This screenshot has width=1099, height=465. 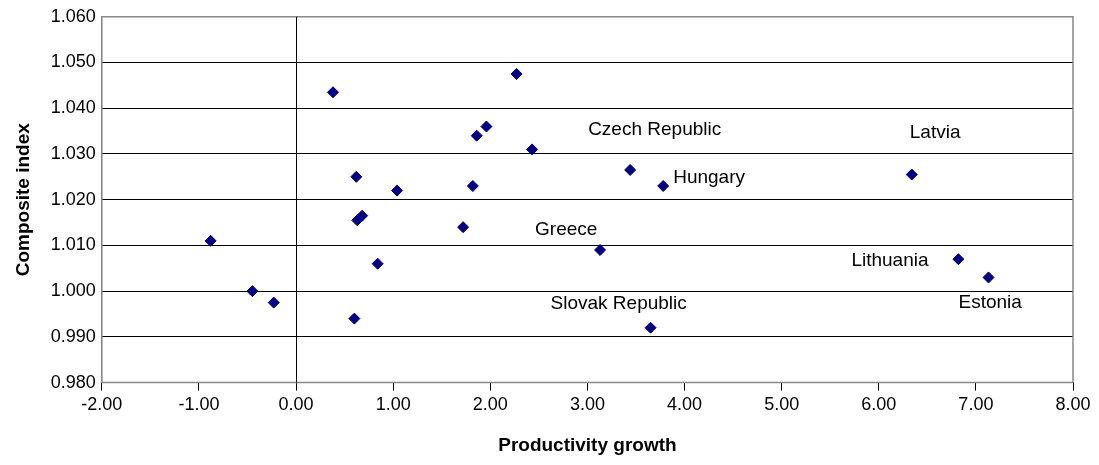 I want to click on y-tick-label: 1.060, so click(x=73, y=15).